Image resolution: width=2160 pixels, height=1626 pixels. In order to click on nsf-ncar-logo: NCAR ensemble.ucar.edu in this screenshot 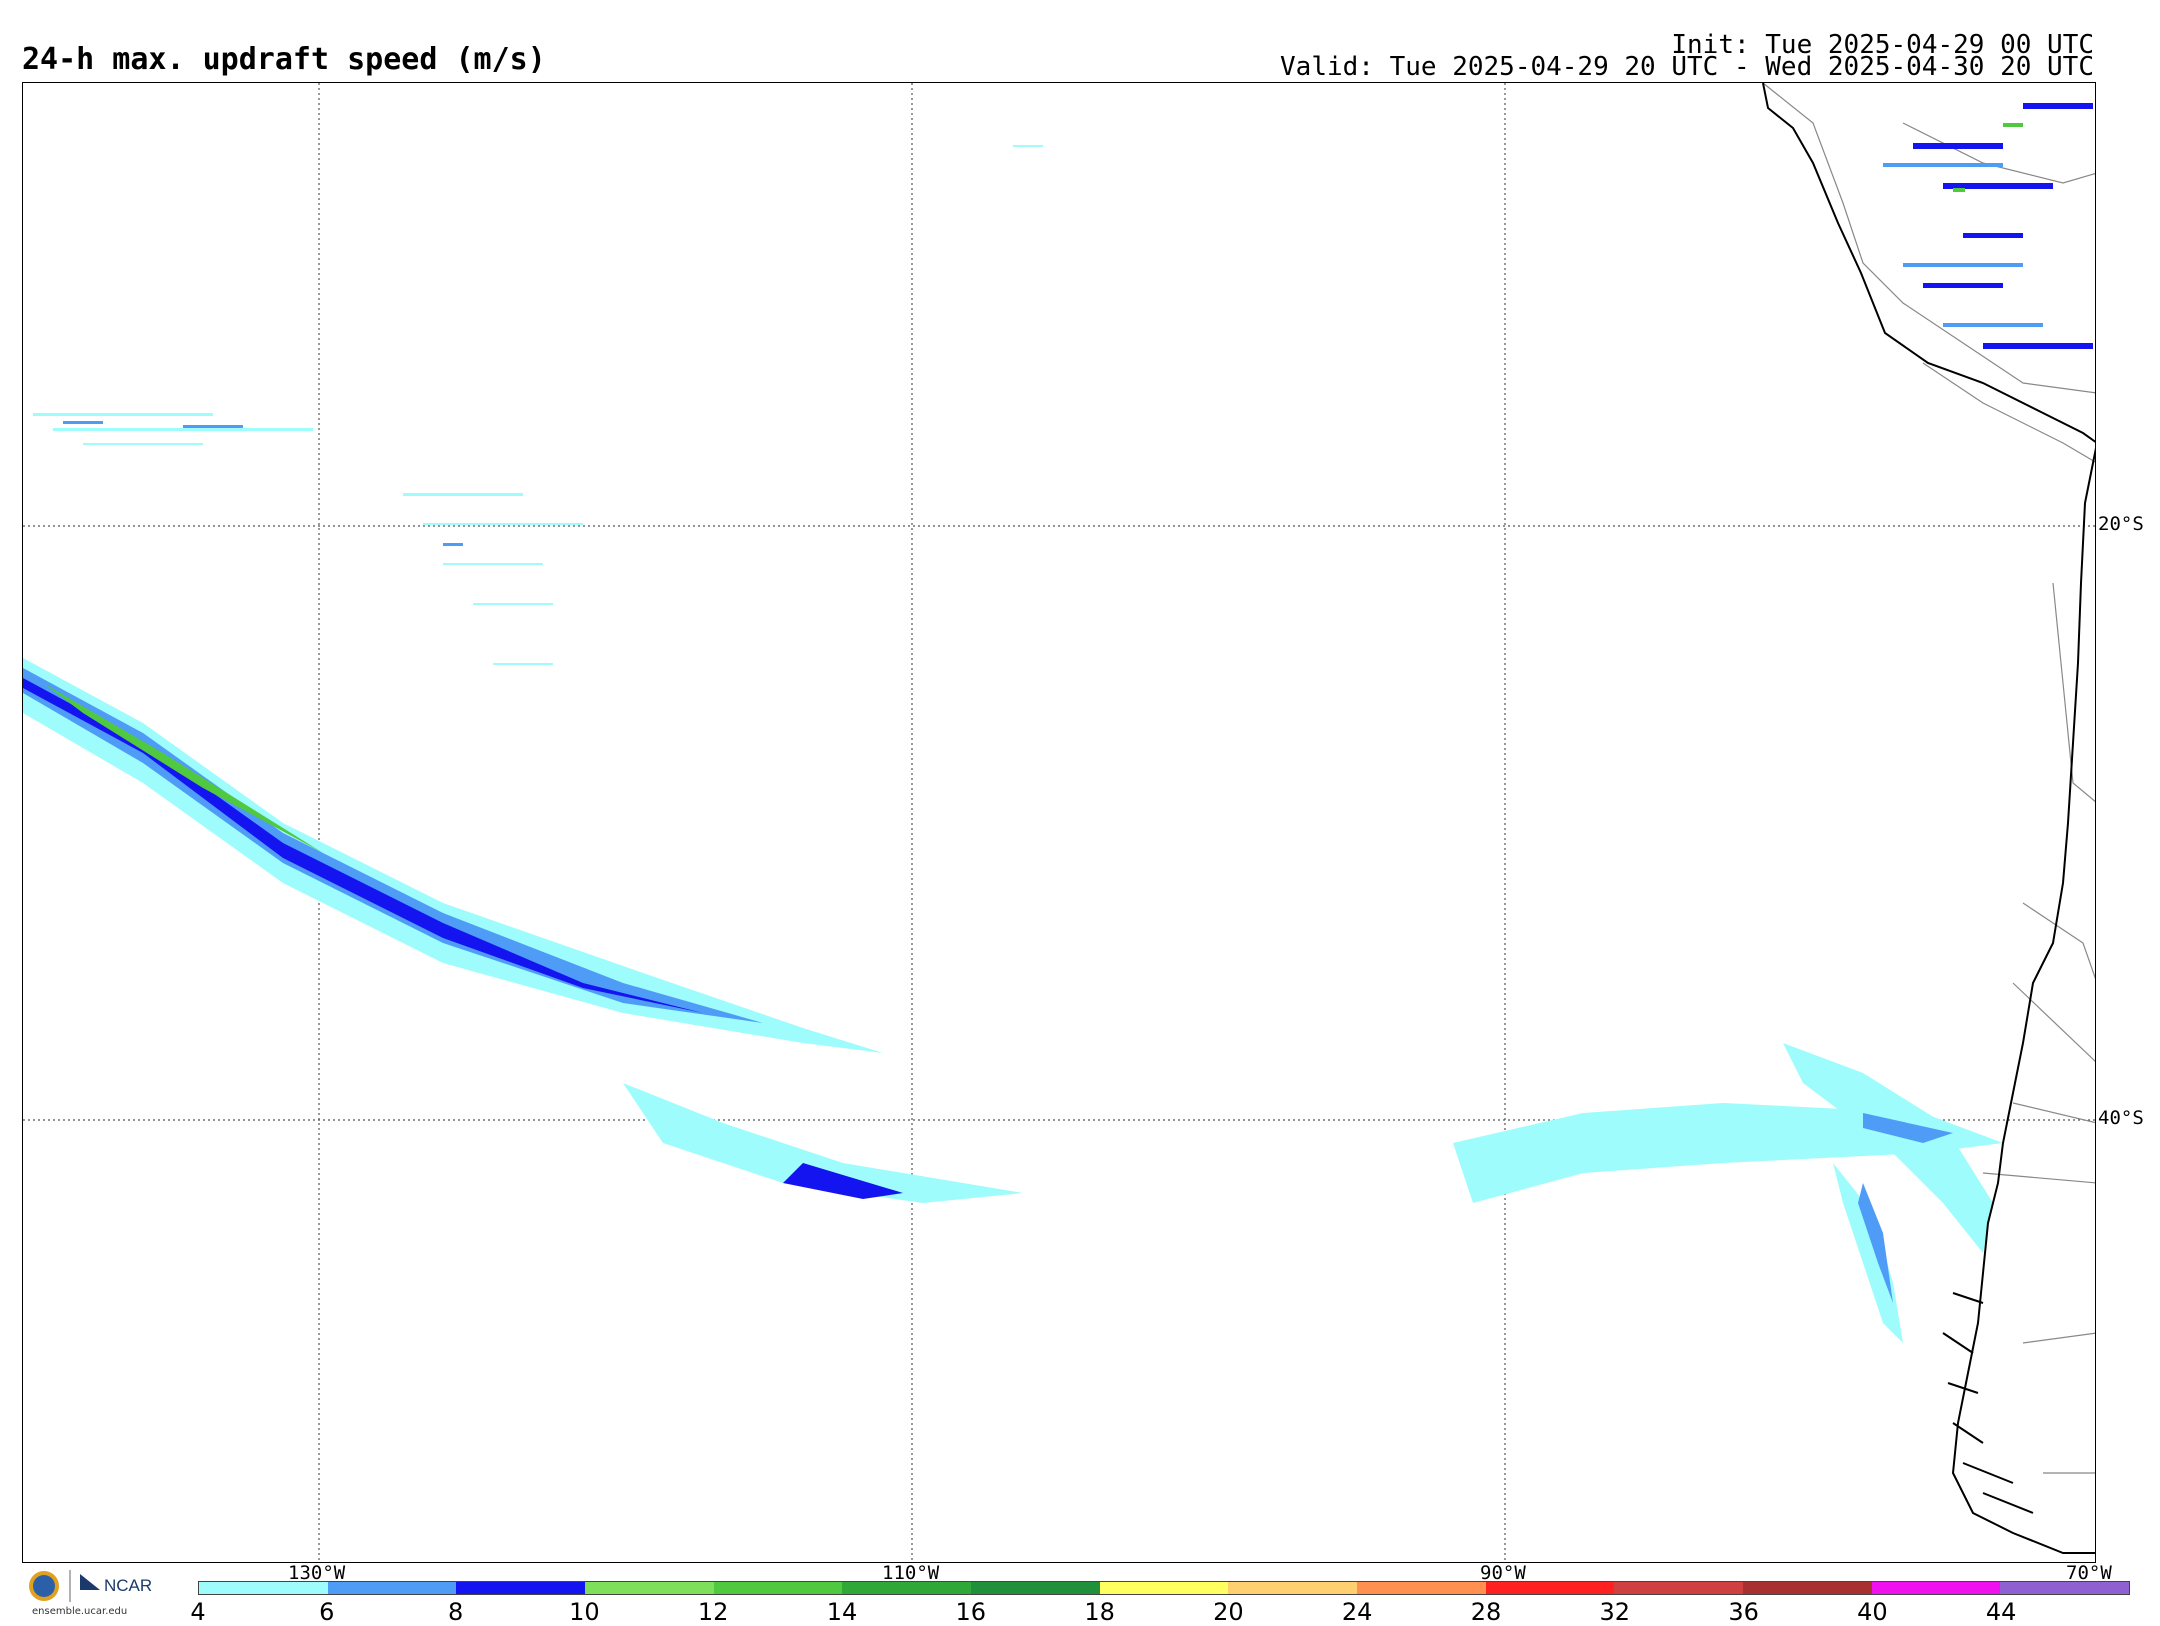, I will do `click(90, 1593)`.